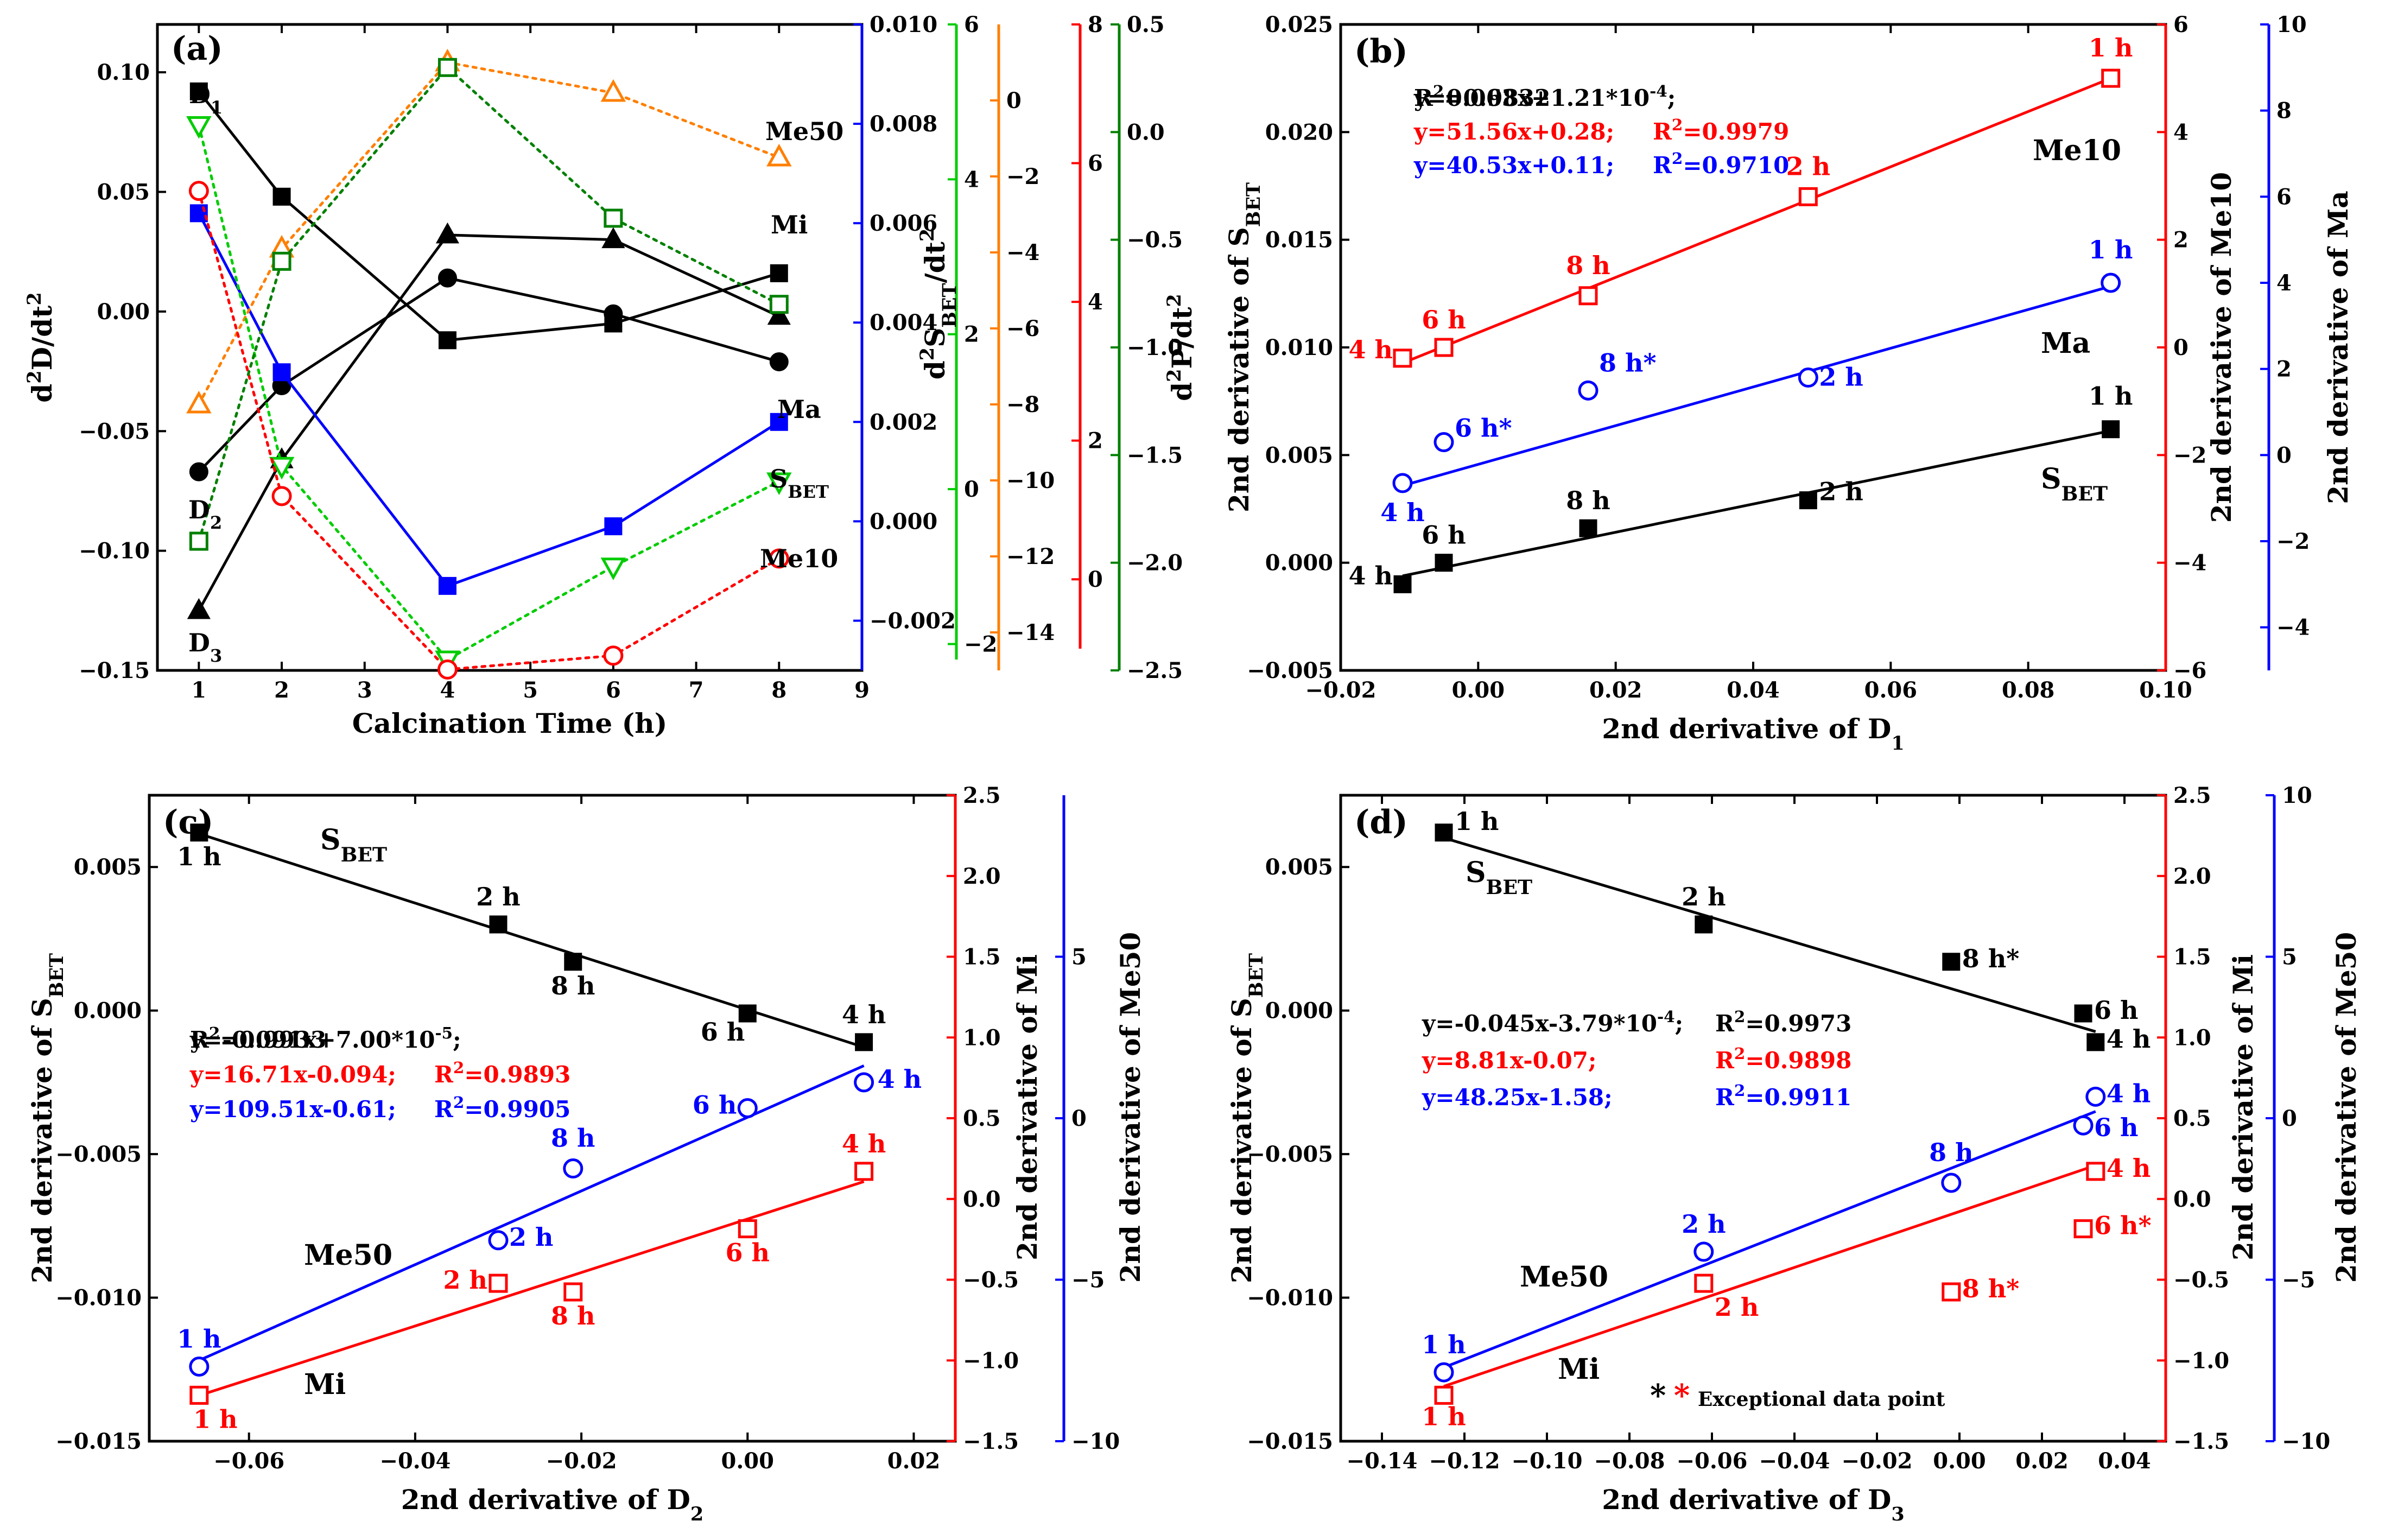 The height and width of the screenshot is (1540, 2385). What do you see at coordinates (1146, 24) in the screenshot?
I see `panel-a-axis-P-tick-label: 0.5` at bounding box center [1146, 24].